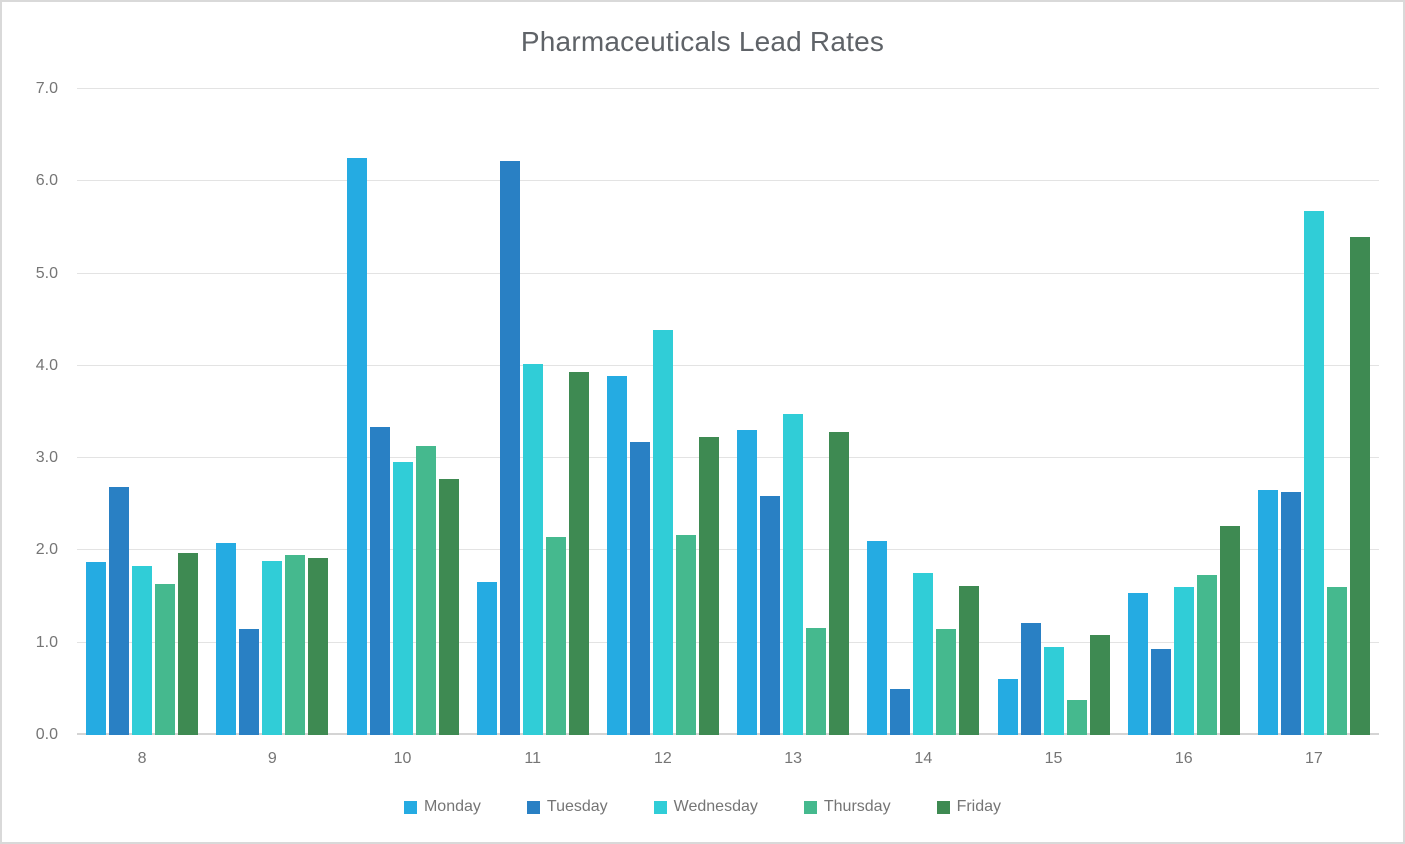 The width and height of the screenshot is (1405, 844). Describe the element at coordinates (943, 807) in the screenshot. I see `legend-swatch-friday` at that location.